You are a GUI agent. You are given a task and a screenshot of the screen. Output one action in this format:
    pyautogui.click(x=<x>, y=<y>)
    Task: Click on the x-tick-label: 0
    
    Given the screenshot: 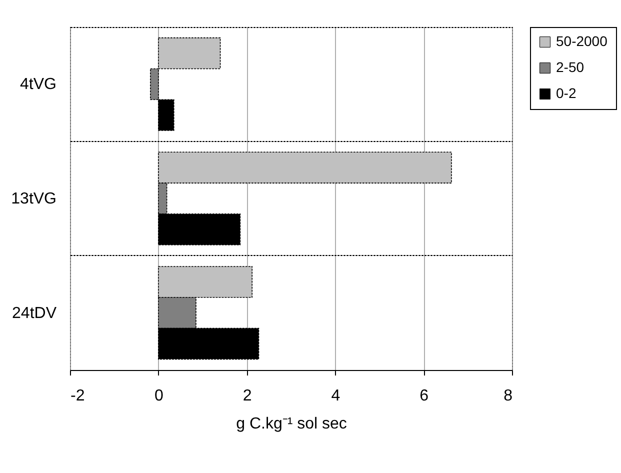 What is the action you would take?
    pyautogui.click(x=159, y=396)
    